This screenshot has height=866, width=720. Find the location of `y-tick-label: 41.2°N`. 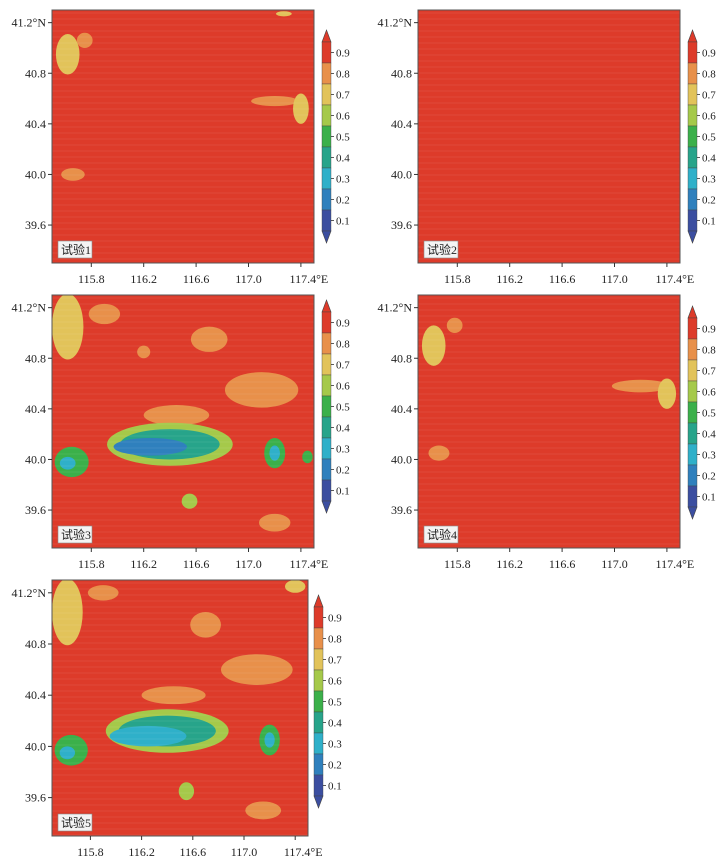

y-tick-label: 41.2°N is located at coordinates (395, 23).